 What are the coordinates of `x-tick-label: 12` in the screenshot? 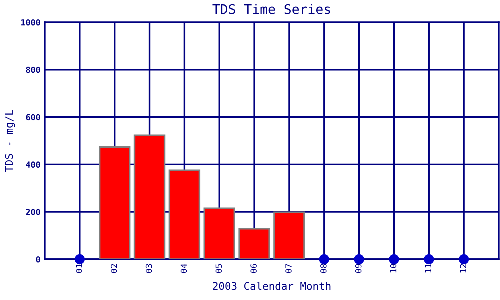 It's located at (463, 268).